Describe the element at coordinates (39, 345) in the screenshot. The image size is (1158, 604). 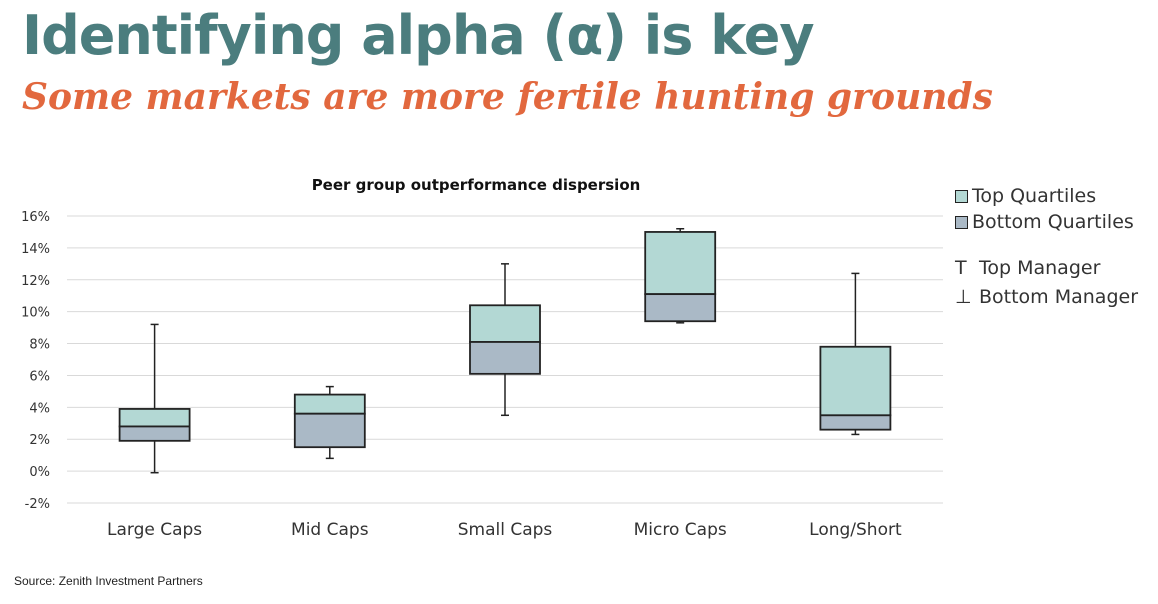
I see `y-tick-label: 8%` at that location.